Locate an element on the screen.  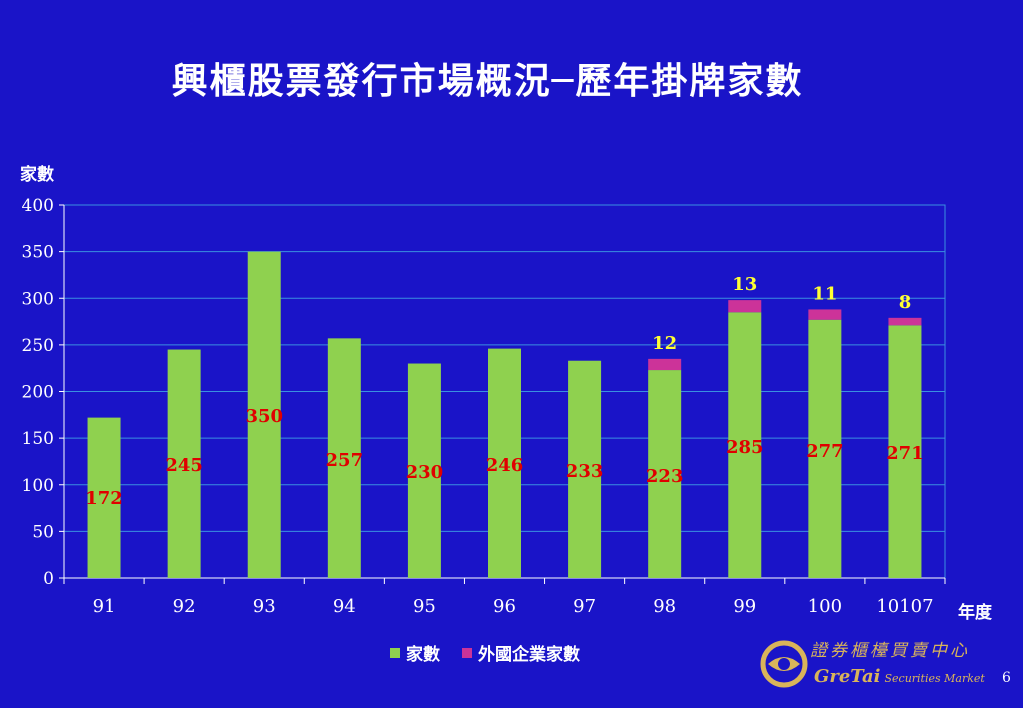
legend-label-foreign: 外國企業家數 is located at coordinates (529, 655).